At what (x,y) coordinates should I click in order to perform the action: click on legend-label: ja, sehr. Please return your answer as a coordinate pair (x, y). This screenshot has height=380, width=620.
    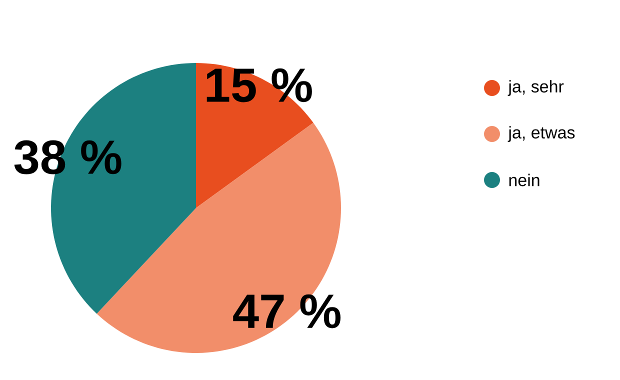
    Looking at the image, I should click on (536, 88).